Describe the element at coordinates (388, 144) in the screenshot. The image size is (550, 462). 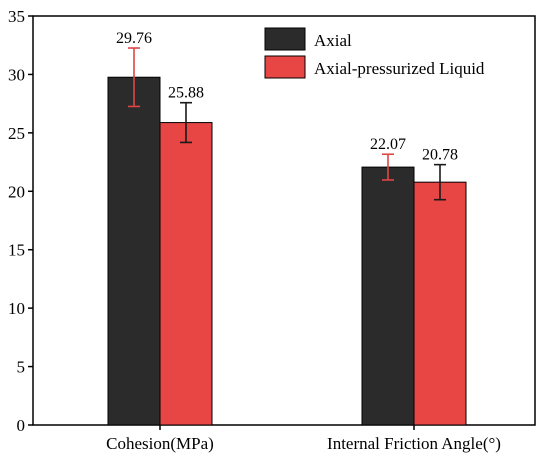
I see `data-label: 22.07` at that location.